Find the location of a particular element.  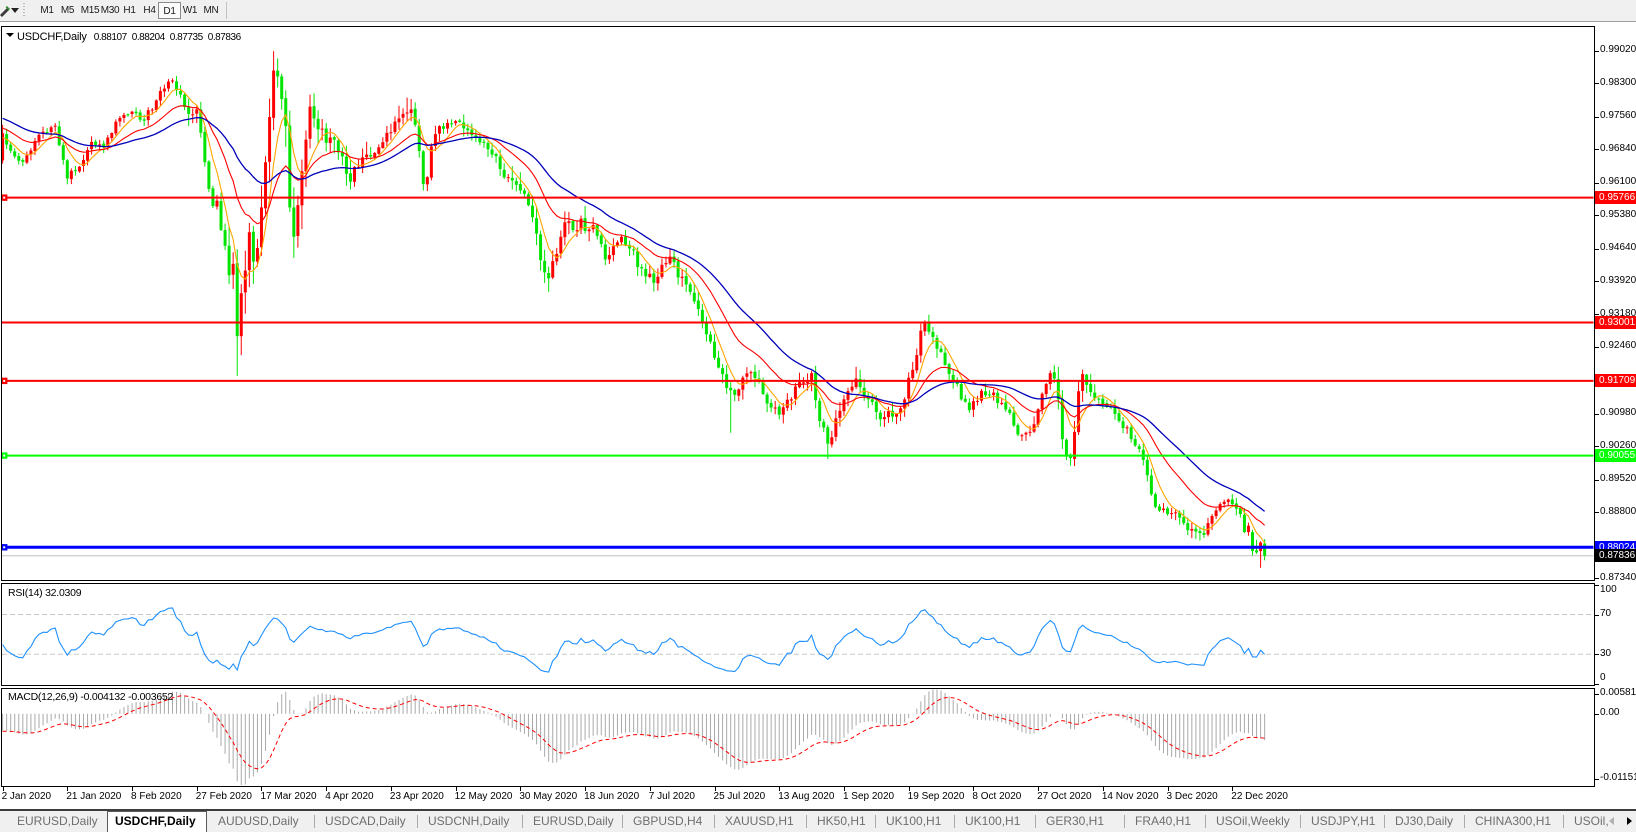

price-tick-label: 0.93920 is located at coordinates (1618, 280).